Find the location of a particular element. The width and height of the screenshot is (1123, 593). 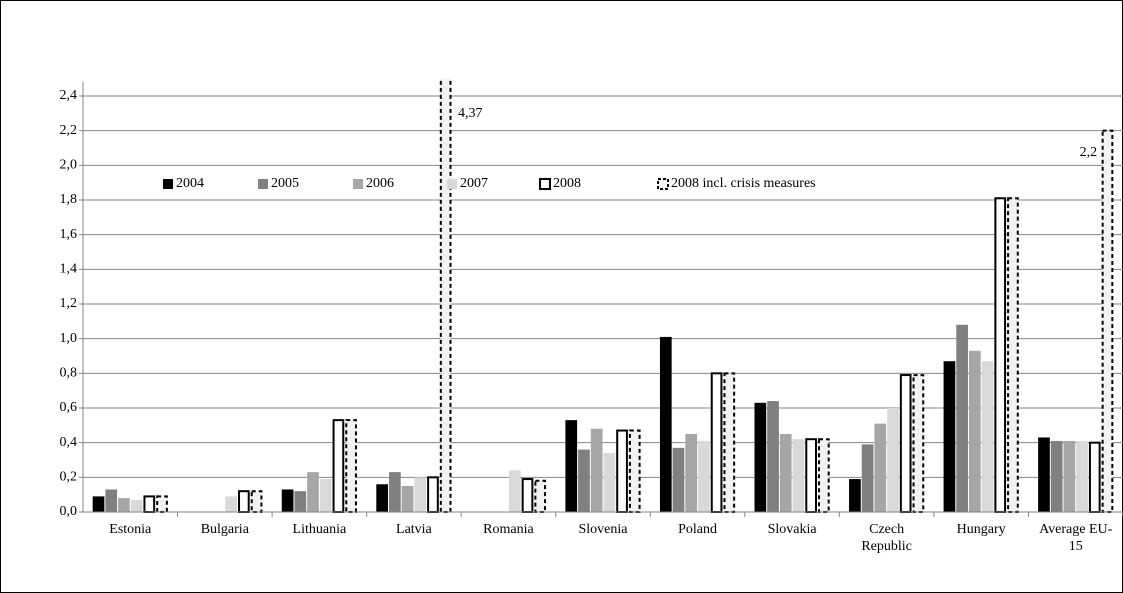

y-tick-label: 1,6 is located at coordinates (69, 234).